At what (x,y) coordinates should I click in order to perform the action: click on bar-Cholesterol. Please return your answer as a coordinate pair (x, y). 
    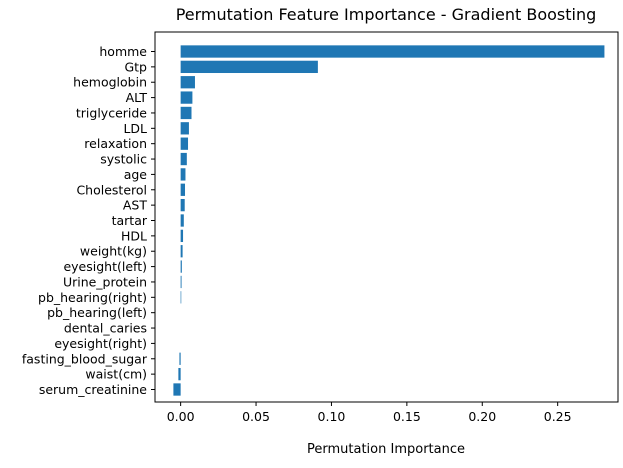
    Looking at the image, I should click on (183, 189).